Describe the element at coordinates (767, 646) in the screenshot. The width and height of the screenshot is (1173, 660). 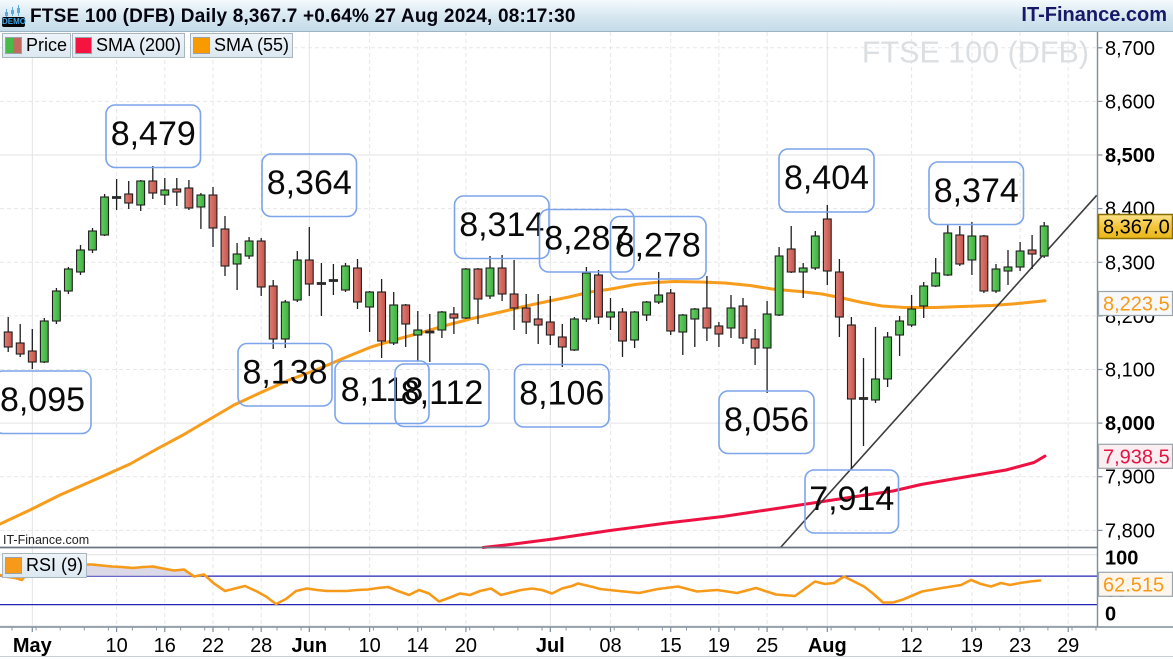
I see `svg-text: 25` at that location.